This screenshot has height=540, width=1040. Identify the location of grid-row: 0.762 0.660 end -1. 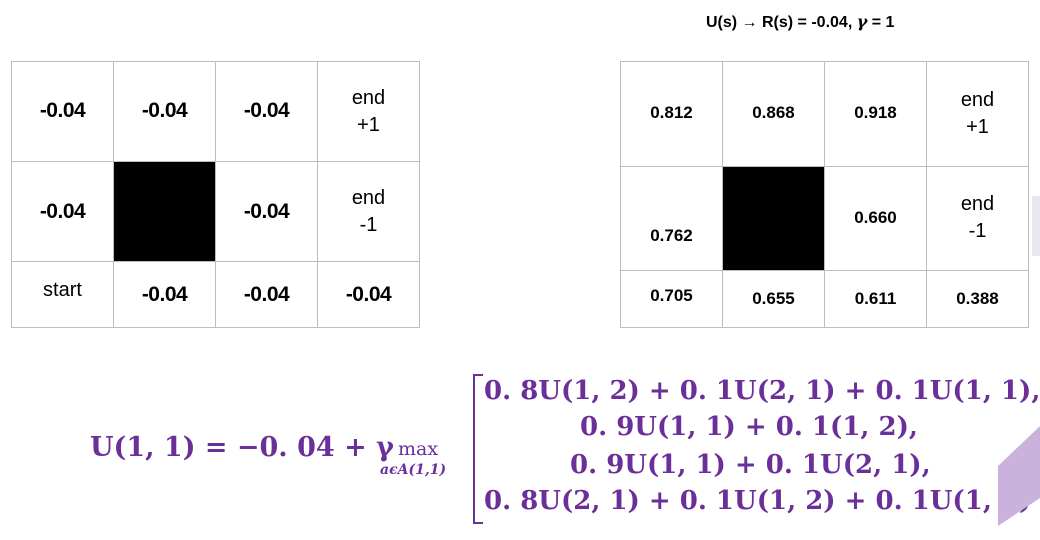
(824, 218).